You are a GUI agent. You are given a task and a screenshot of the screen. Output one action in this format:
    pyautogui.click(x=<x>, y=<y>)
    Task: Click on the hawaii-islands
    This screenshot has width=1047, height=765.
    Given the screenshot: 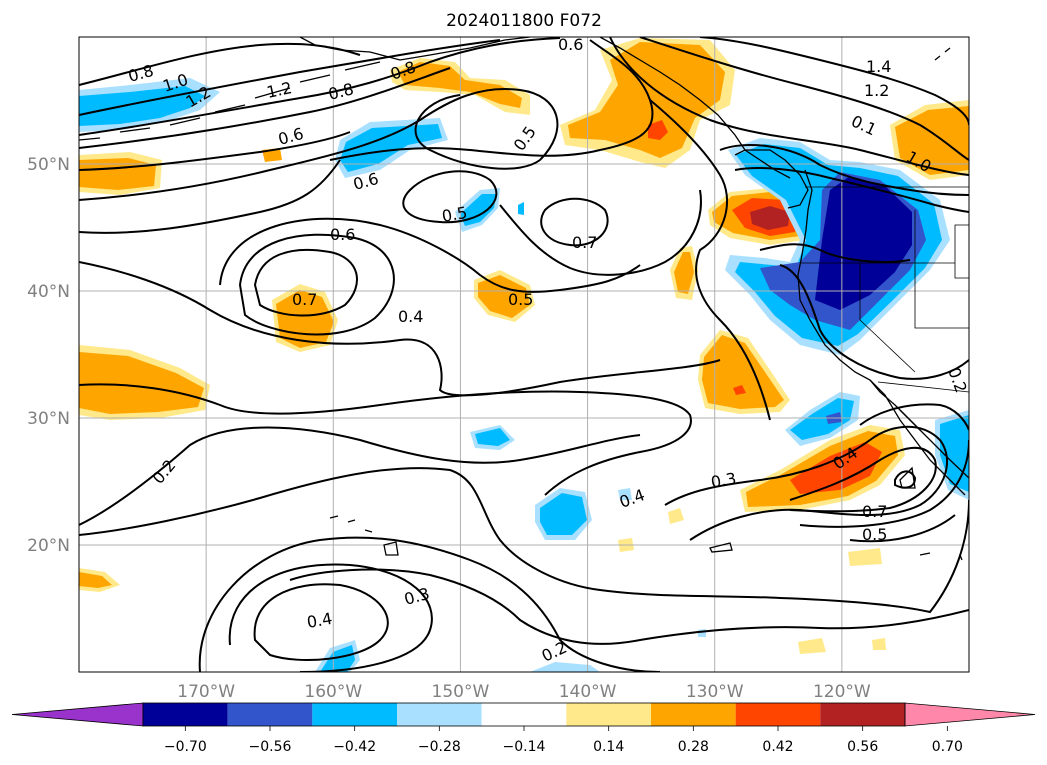 What is the action you would take?
    pyautogui.click(x=364, y=535)
    